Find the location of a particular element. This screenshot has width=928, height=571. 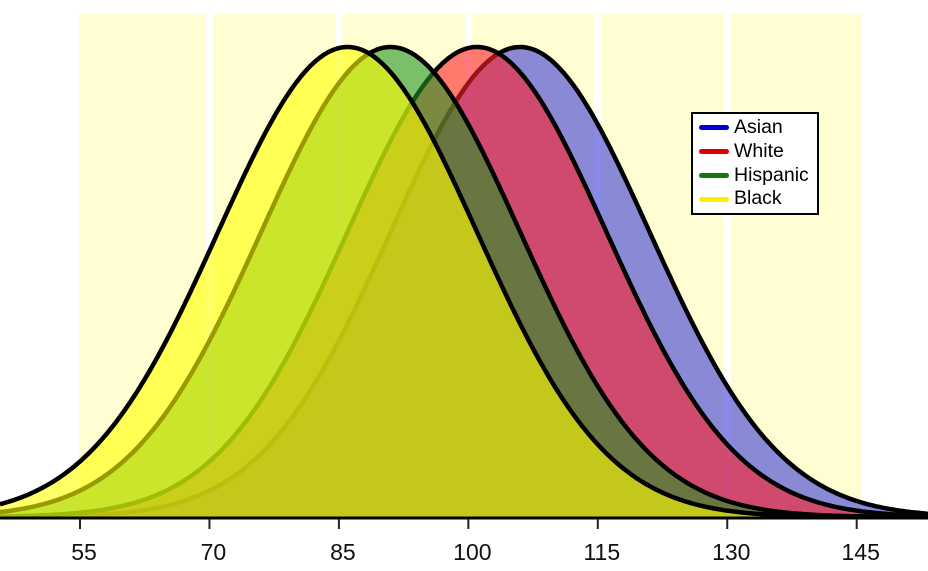

legend-item-white: White is located at coordinates (758, 152).